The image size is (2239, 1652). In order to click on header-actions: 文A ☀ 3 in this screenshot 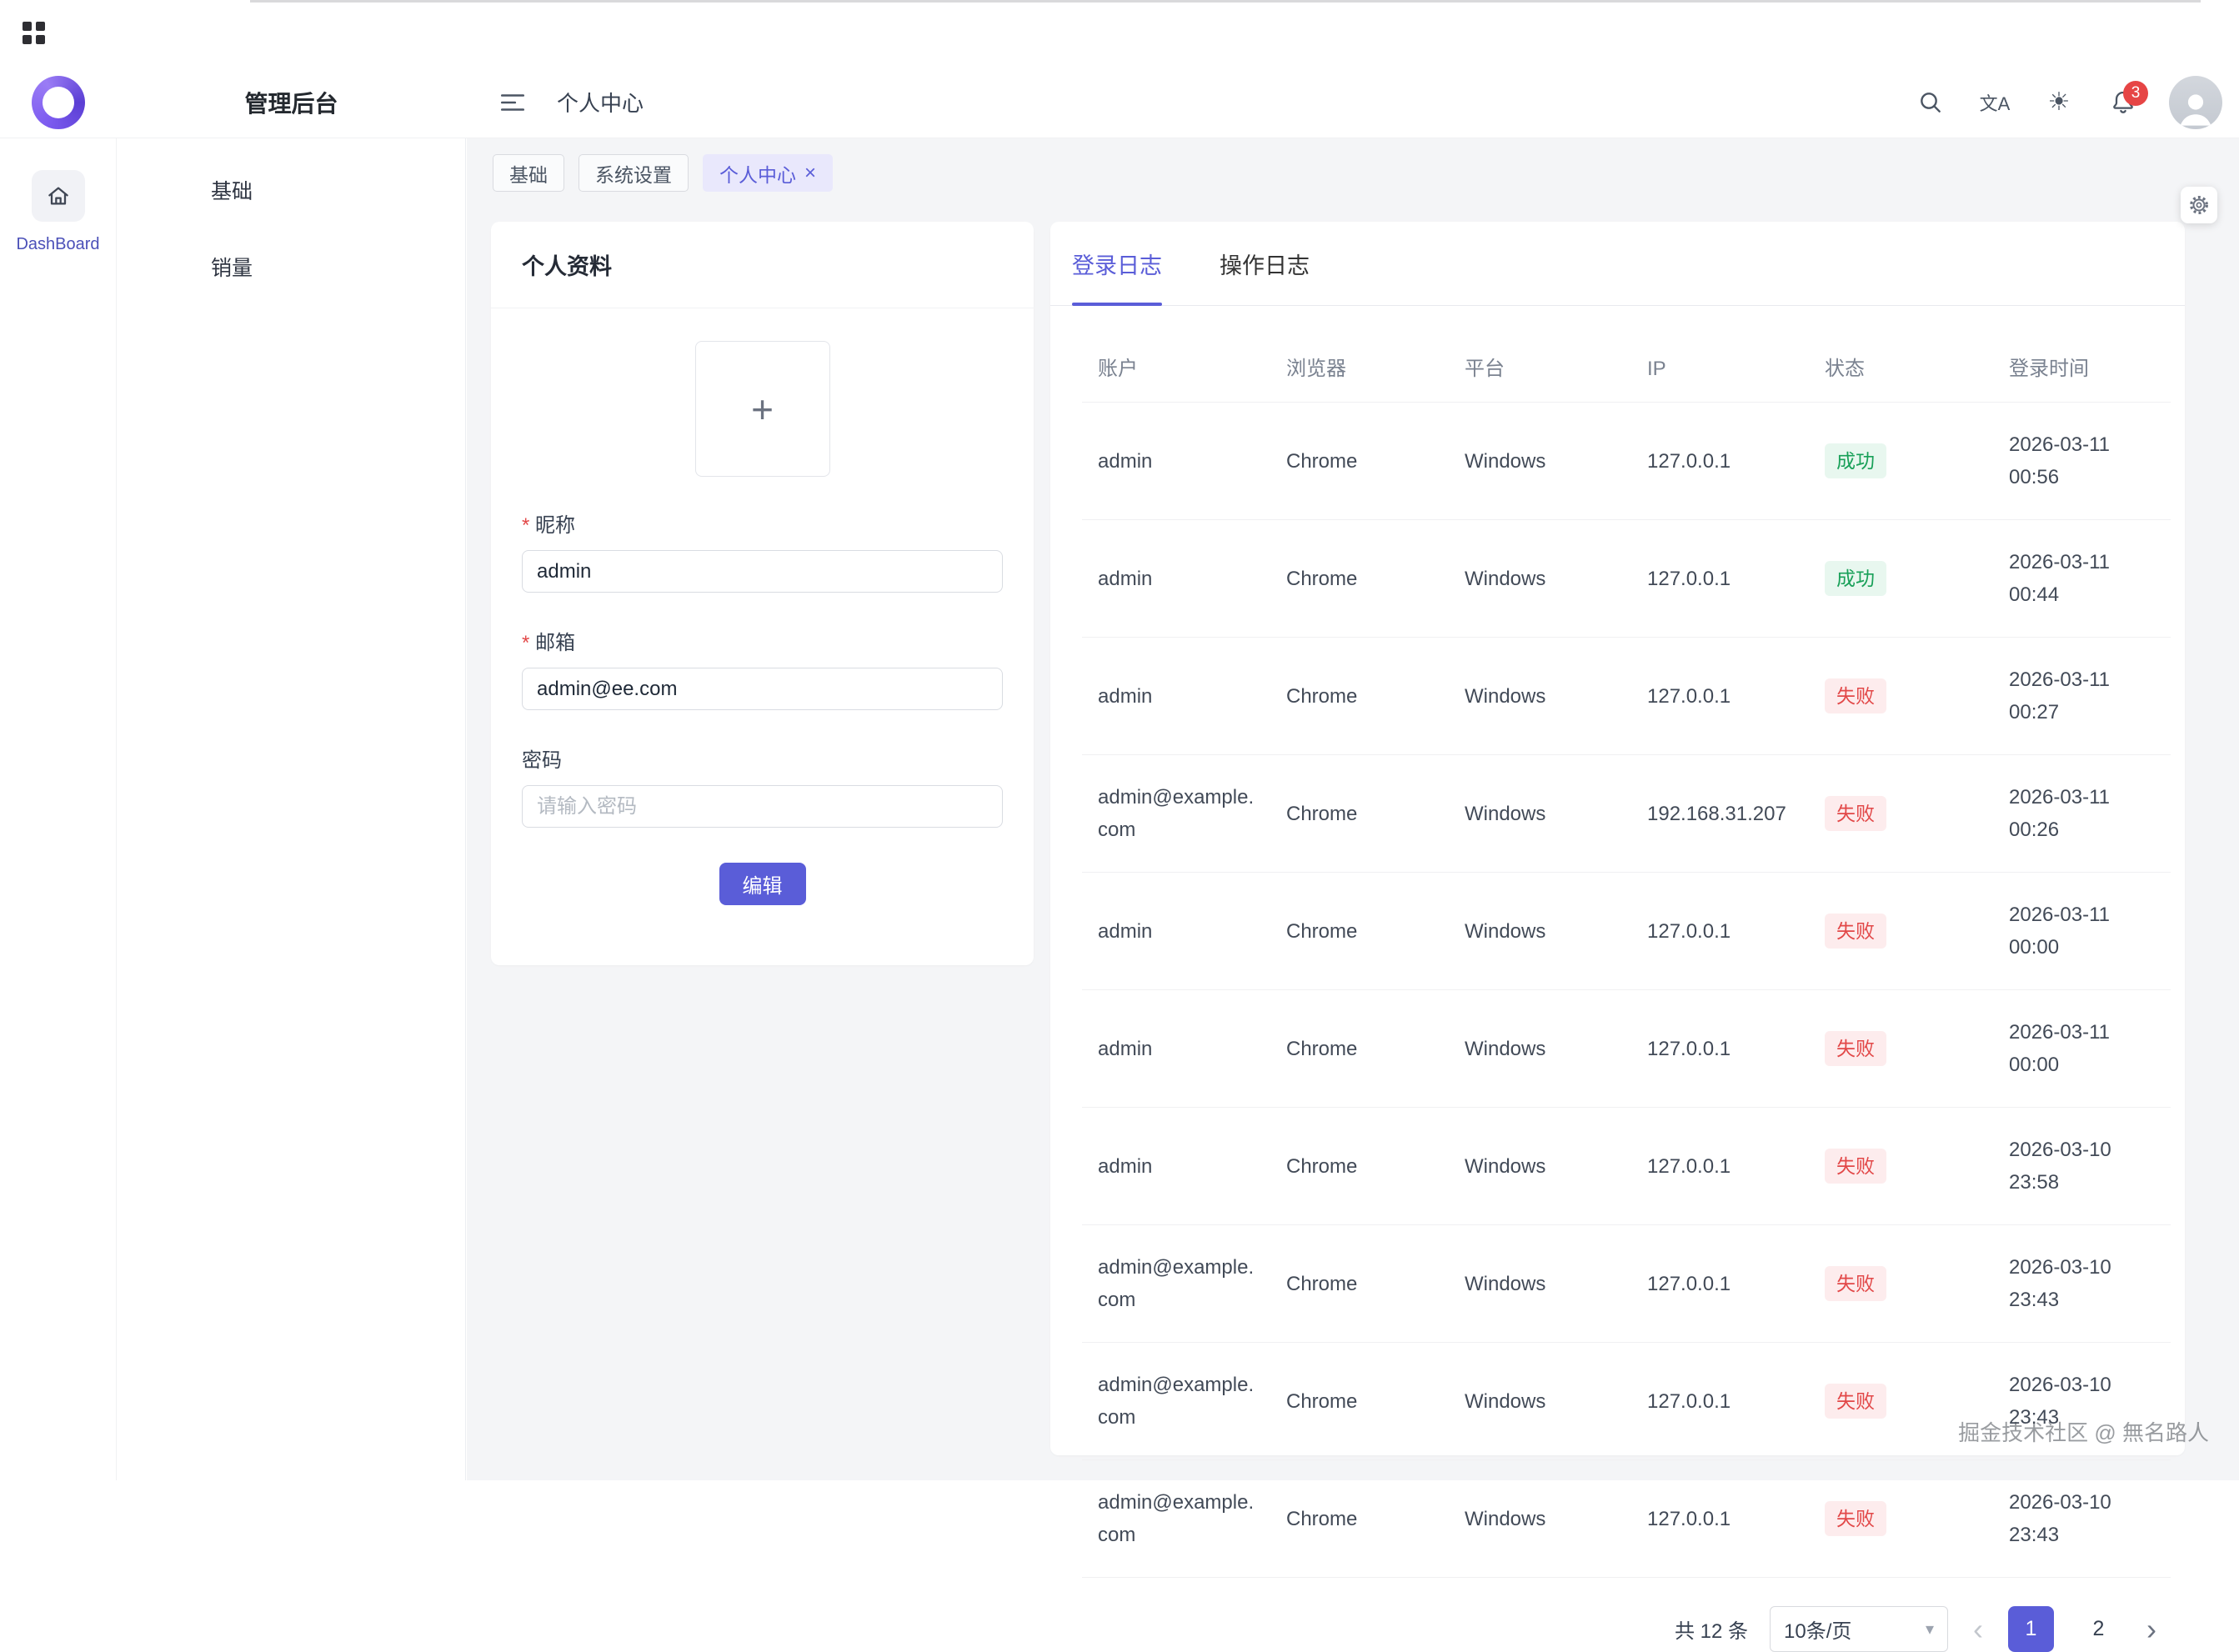, I will do `click(2067, 102)`.